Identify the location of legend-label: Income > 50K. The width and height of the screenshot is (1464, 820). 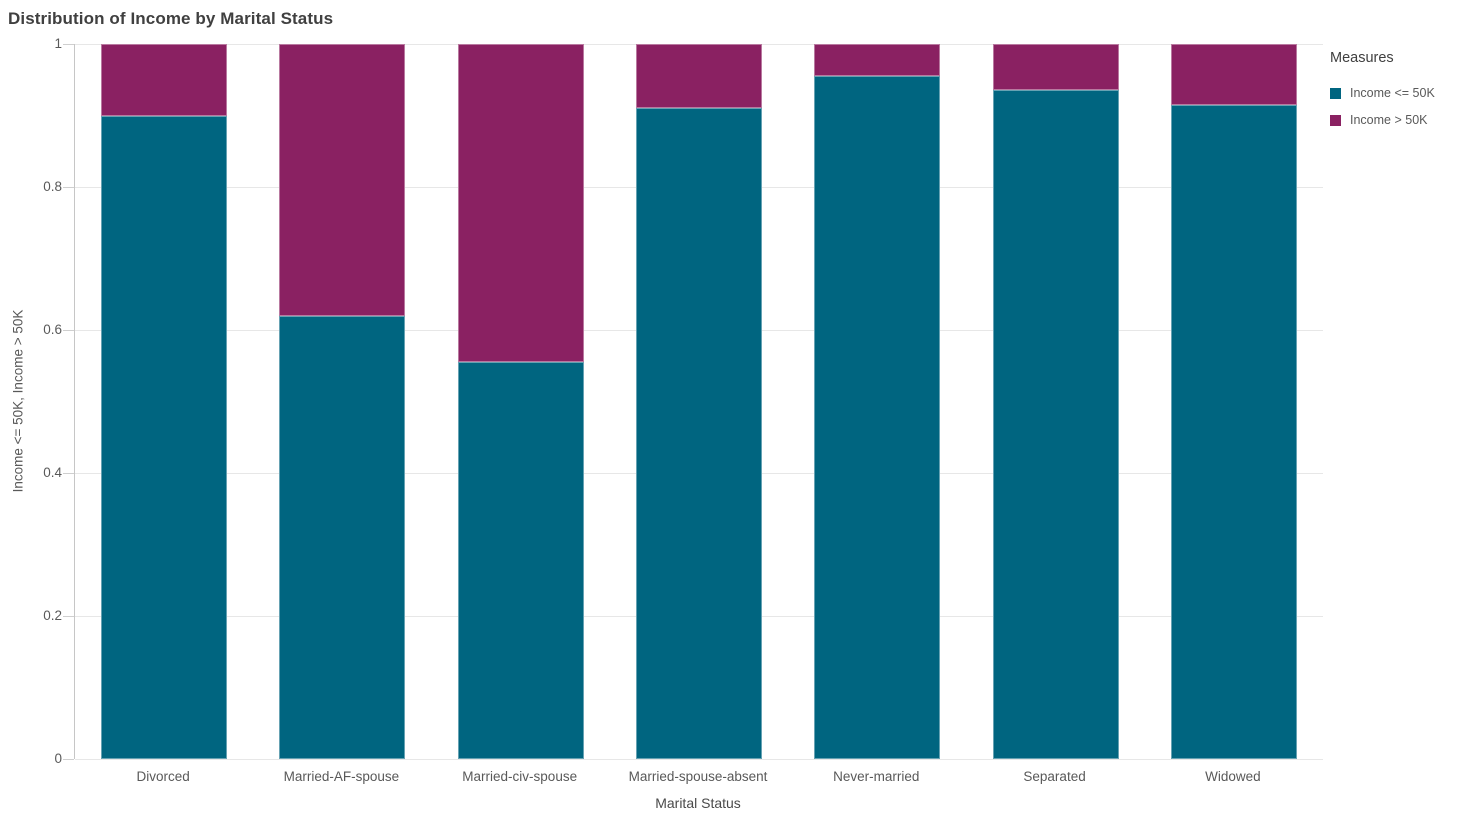
(1389, 120).